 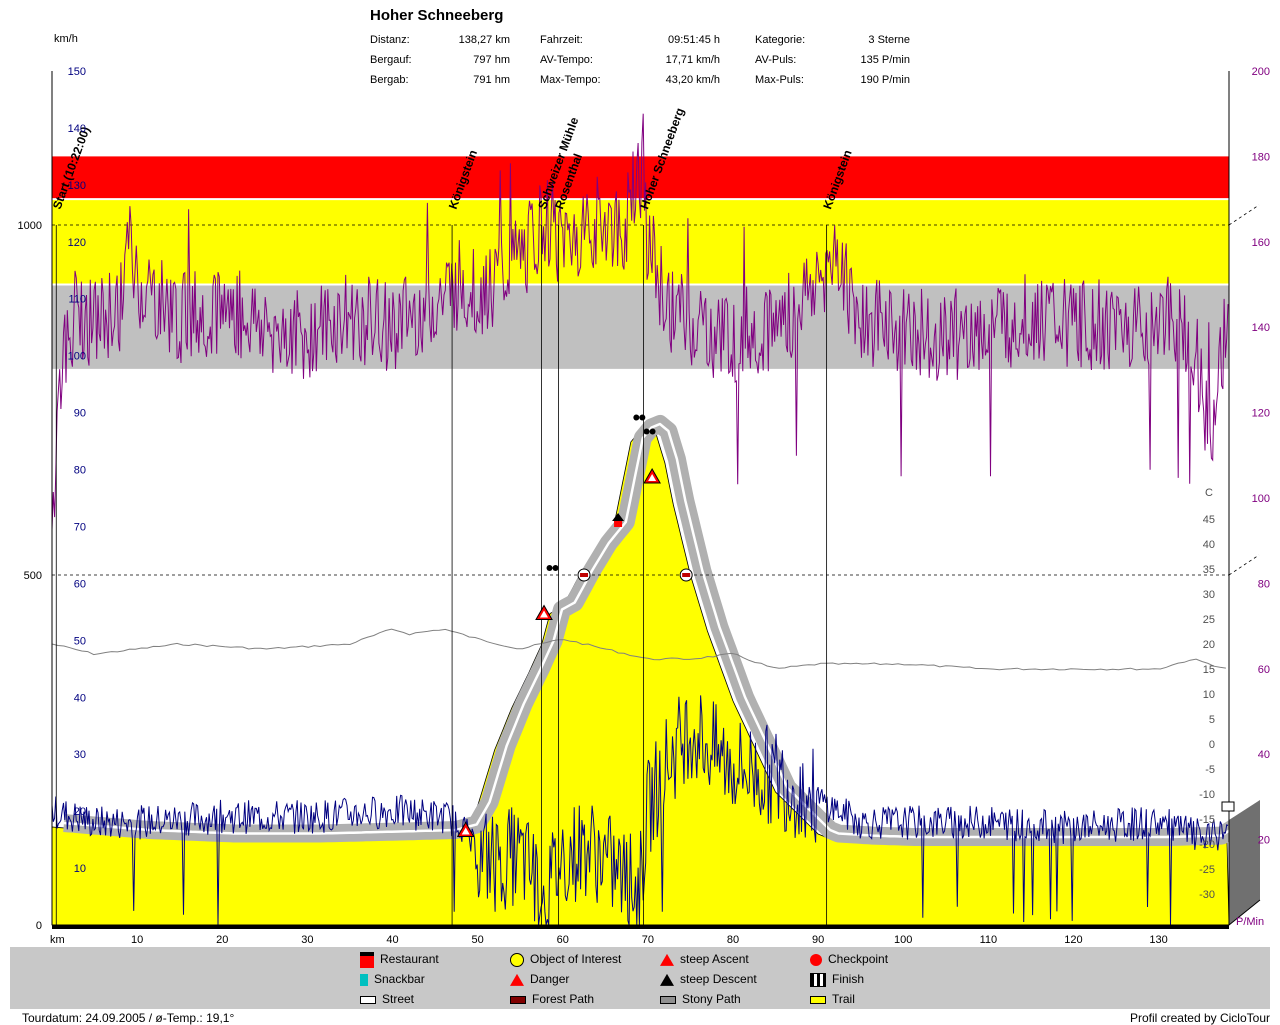 What do you see at coordinates (566, 60) in the screenshot?
I see `stat-label: AV-Tempo:` at bounding box center [566, 60].